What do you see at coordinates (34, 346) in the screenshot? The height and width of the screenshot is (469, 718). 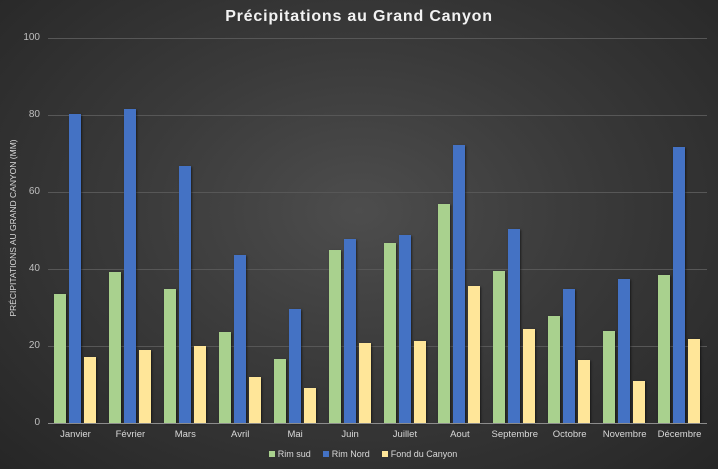 I see `y-tick-label: 20` at bounding box center [34, 346].